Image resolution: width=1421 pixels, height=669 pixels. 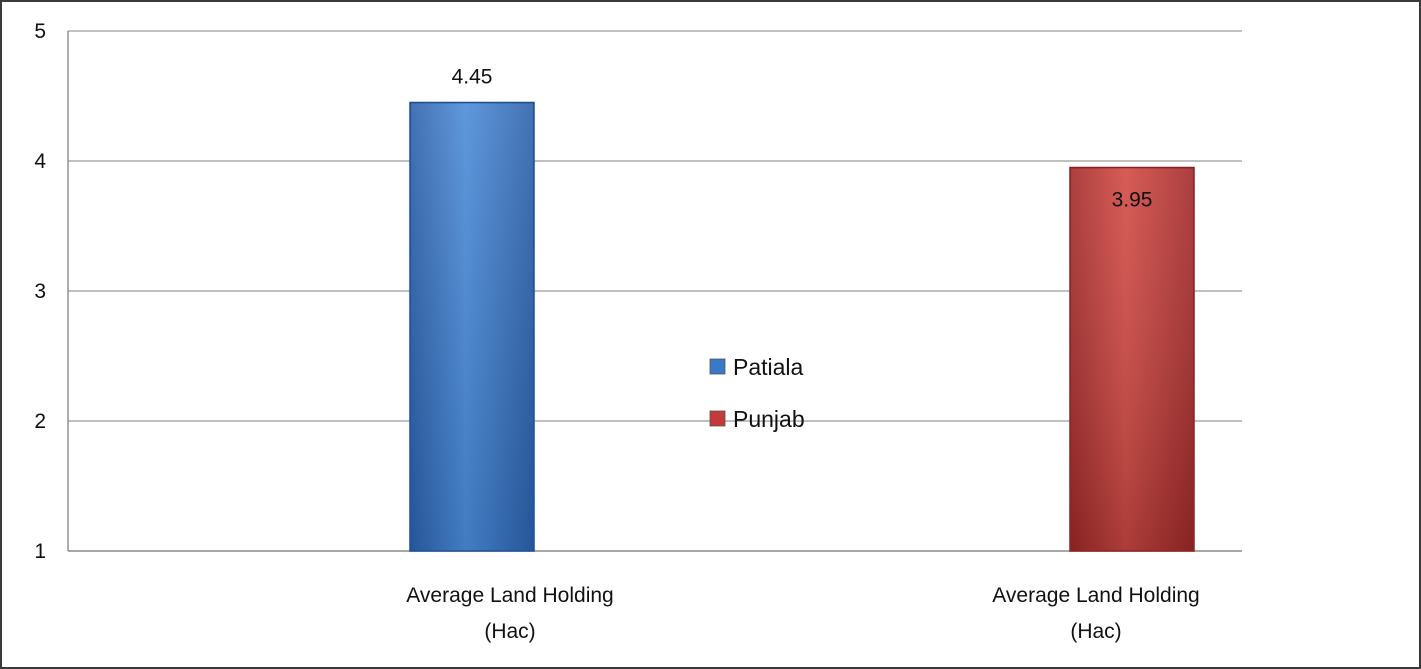 What do you see at coordinates (769, 419) in the screenshot?
I see `legend-label-punjab: Punjab` at bounding box center [769, 419].